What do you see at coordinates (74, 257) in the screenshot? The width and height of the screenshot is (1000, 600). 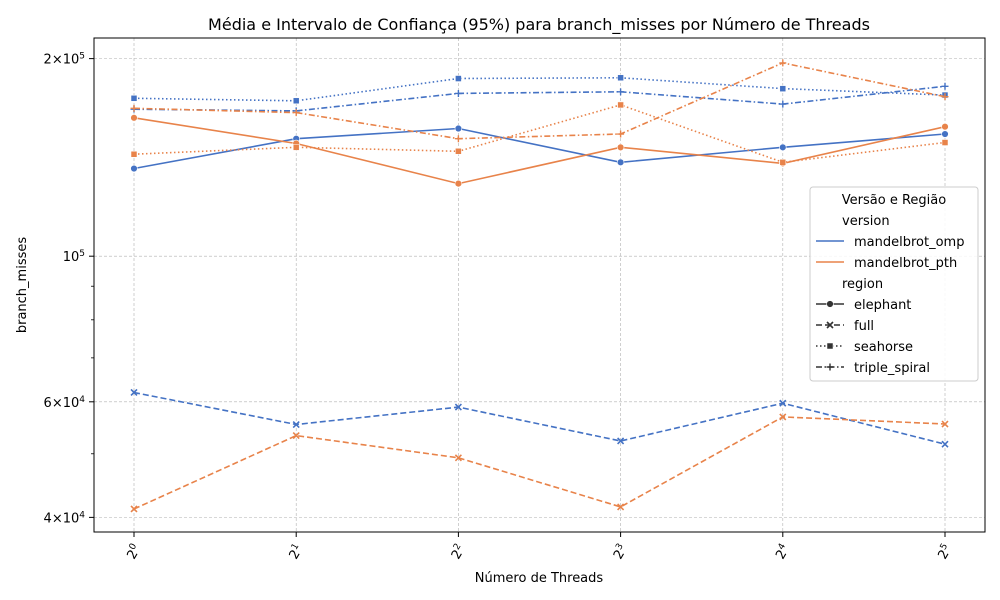 I see `y-tick-label: 105` at bounding box center [74, 257].